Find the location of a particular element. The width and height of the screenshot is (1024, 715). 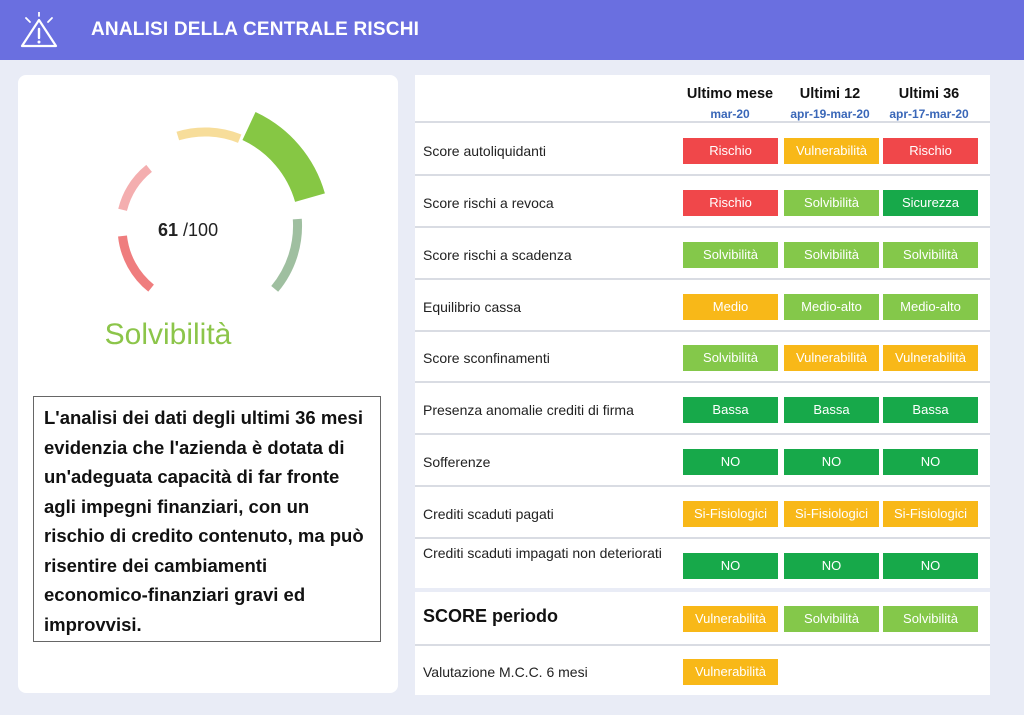

page-title: ANALISI DELLA CENTRALE RISCHI is located at coordinates (255, 29).